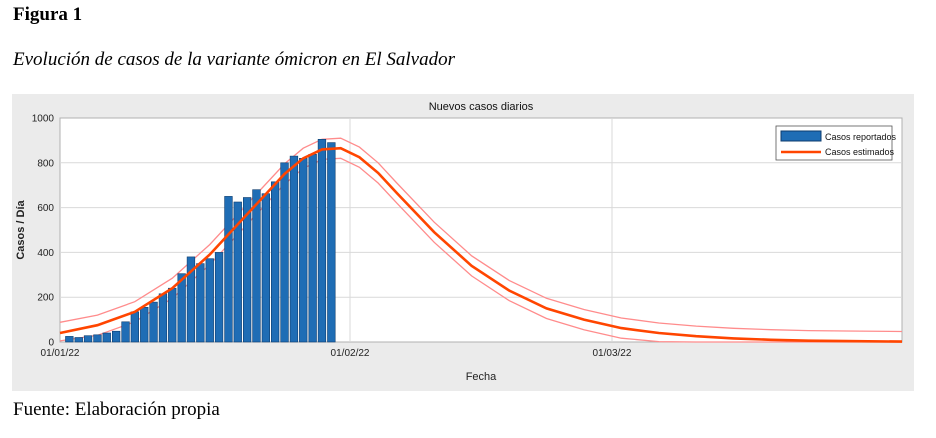 This screenshot has height=438, width=936. I want to click on legend: Casos reportados Casos estimados, so click(836, 143).